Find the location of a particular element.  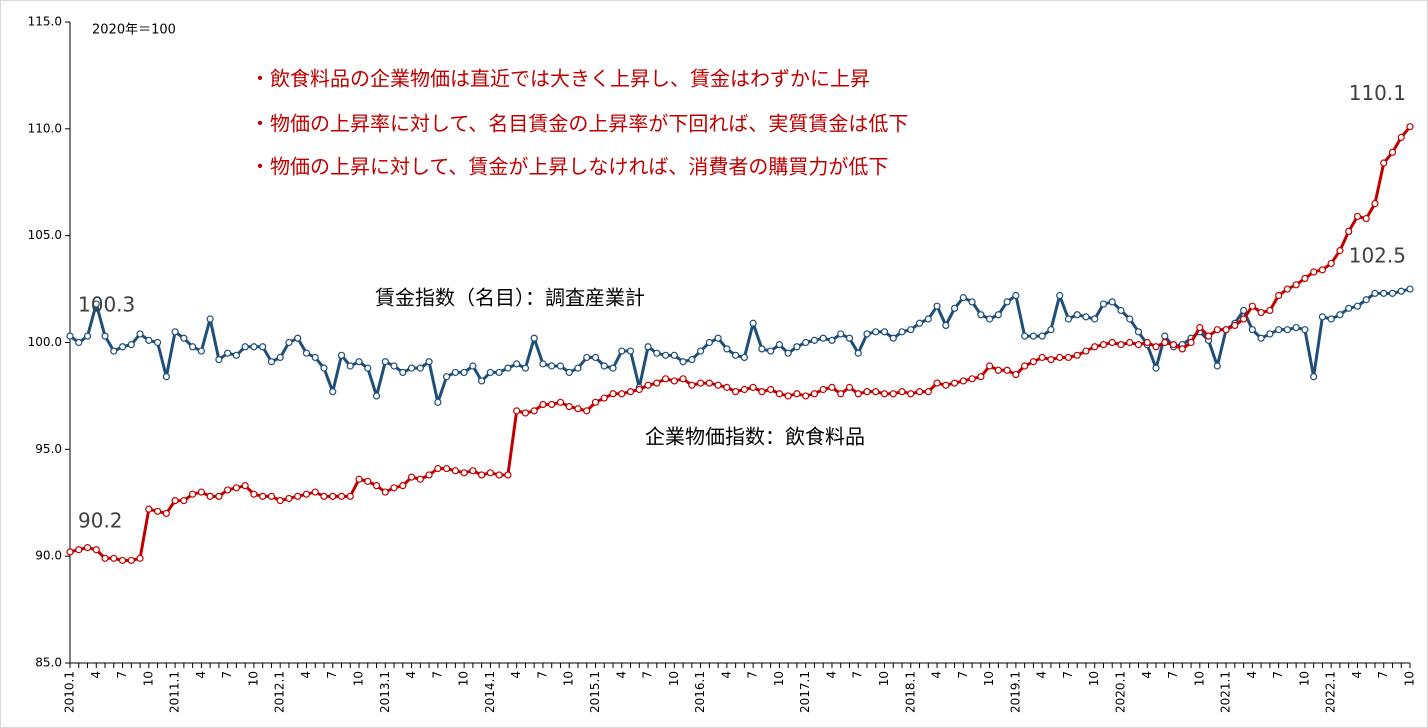

x-tick-label: 2022.1 is located at coordinates (1331, 692).